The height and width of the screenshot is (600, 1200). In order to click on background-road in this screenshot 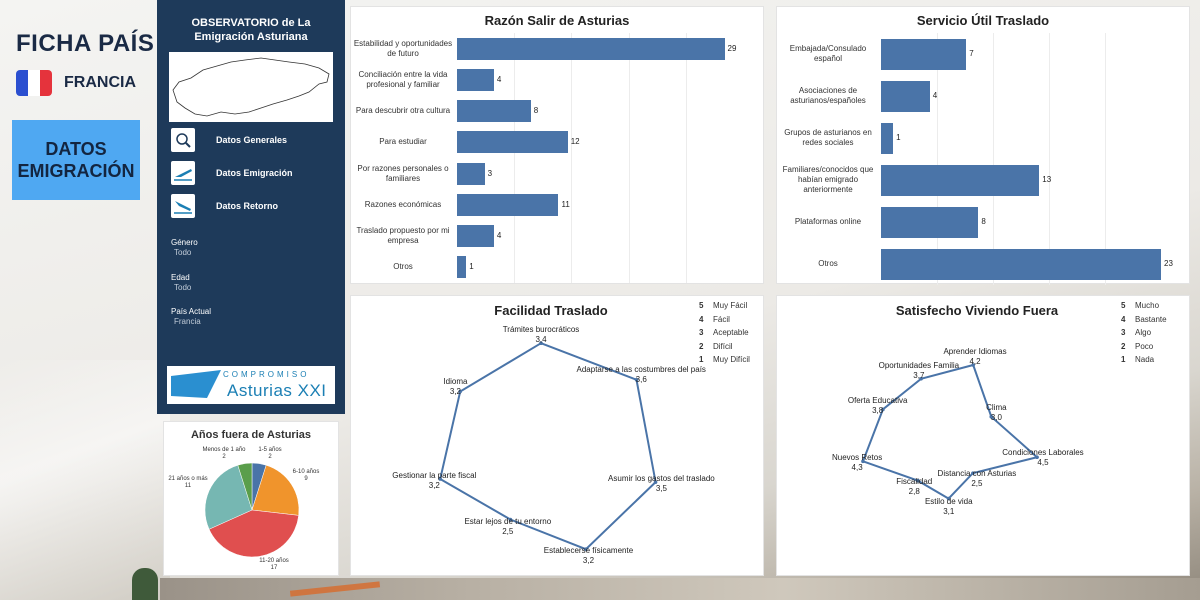, I will do `click(85, 480)`.